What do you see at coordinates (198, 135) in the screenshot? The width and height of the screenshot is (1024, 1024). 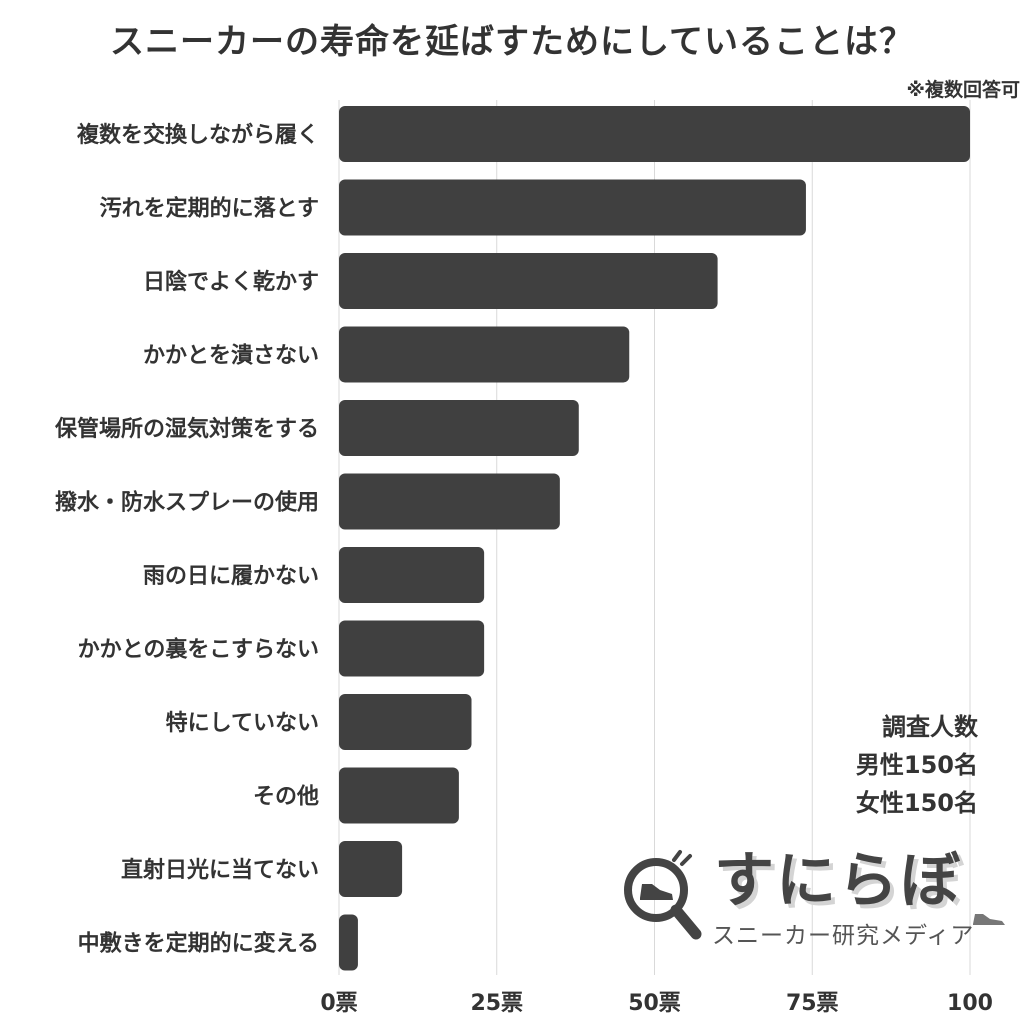 I see `category-label: 複数を交換しながら履く` at bounding box center [198, 135].